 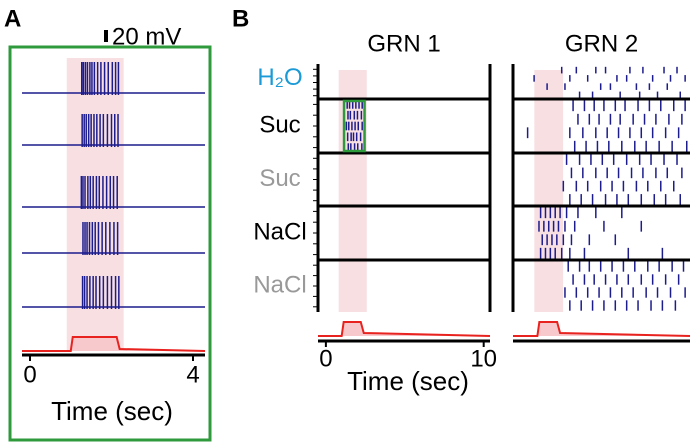 What do you see at coordinates (354, 126) in the screenshot?
I see `highlight-box` at bounding box center [354, 126].